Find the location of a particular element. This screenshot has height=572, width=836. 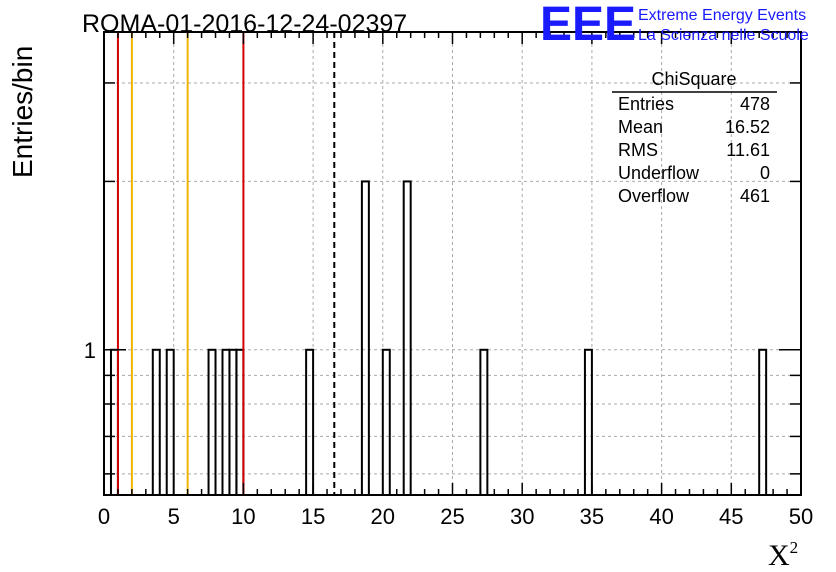

eee-logo-mark: EEE is located at coordinates (588, 25).